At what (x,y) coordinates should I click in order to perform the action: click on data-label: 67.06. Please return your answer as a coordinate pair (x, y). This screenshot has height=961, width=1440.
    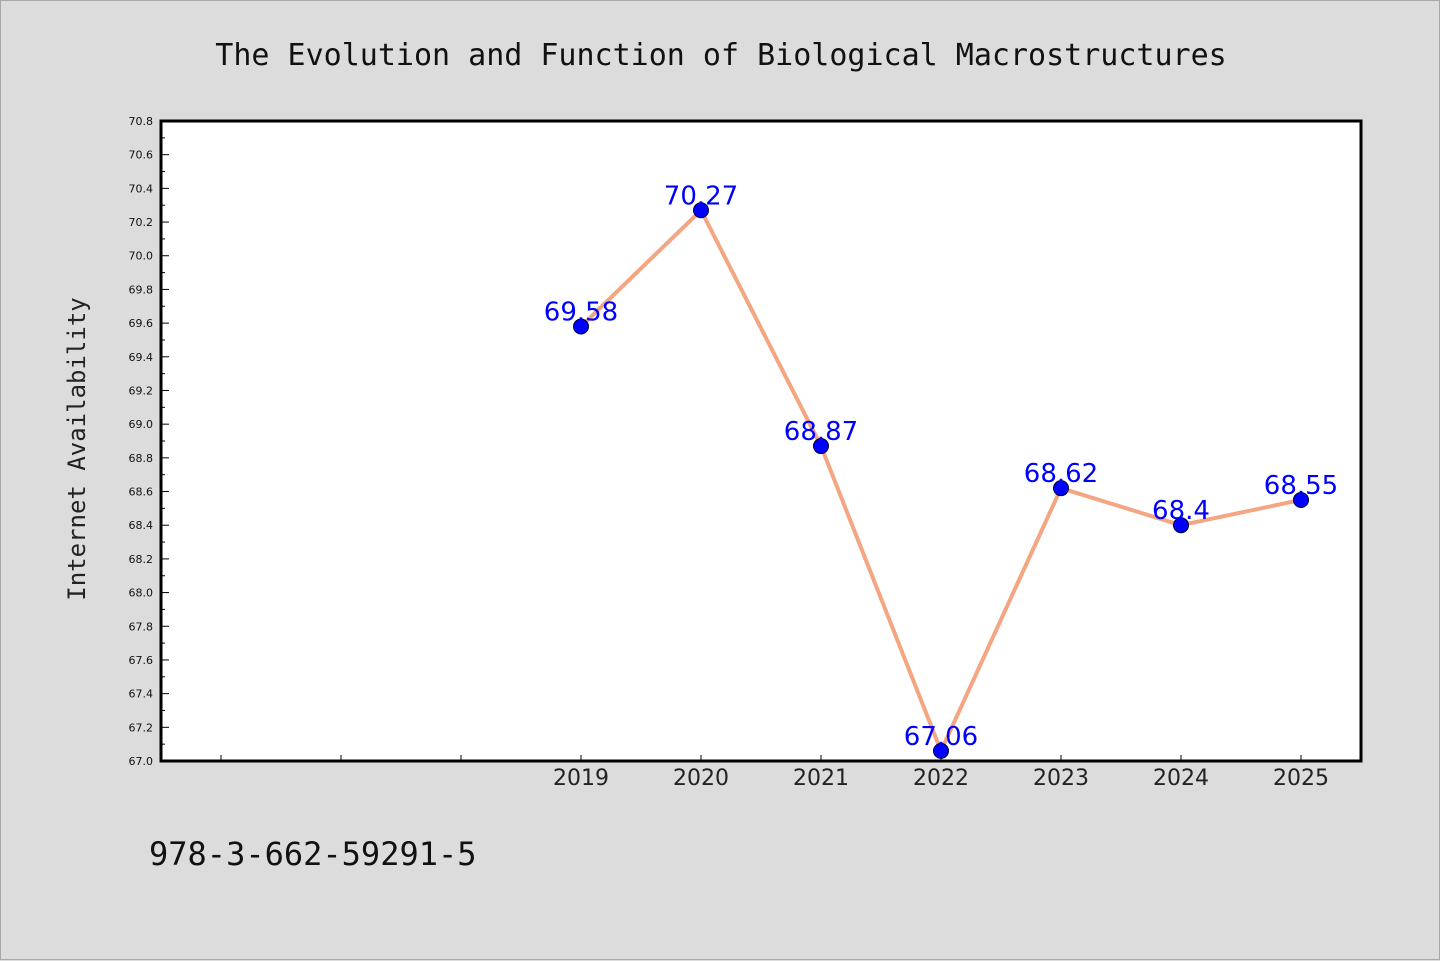
    Looking at the image, I should click on (941, 737).